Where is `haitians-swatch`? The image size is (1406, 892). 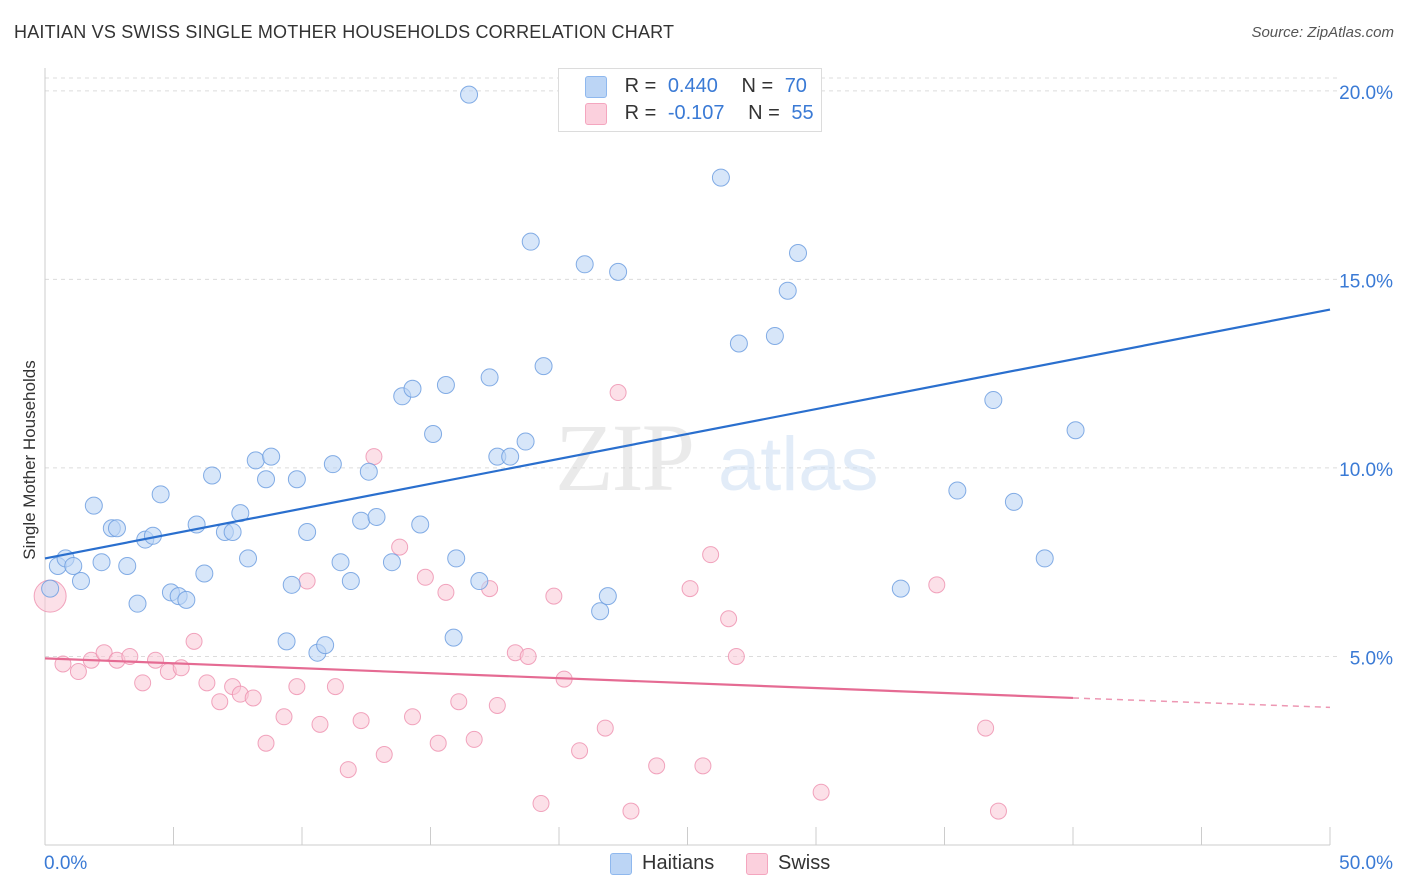
haitians-swatch is located at coordinates (596, 86).